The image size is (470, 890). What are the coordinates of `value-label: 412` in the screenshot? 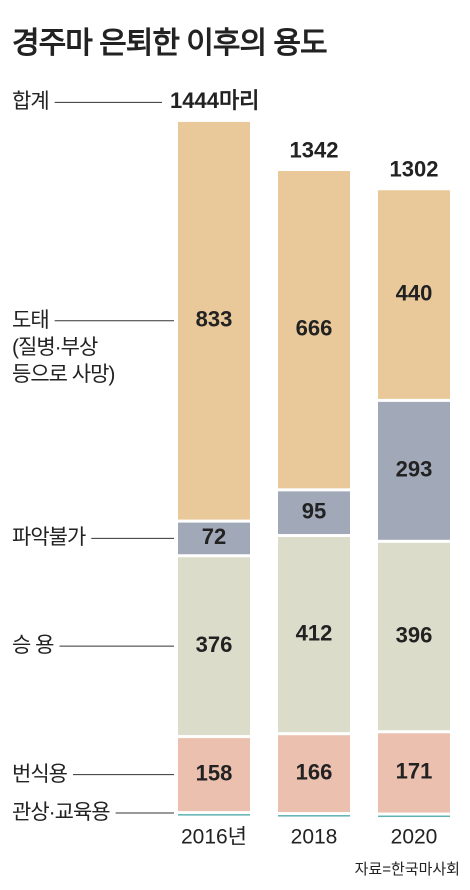 It's located at (314, 632).